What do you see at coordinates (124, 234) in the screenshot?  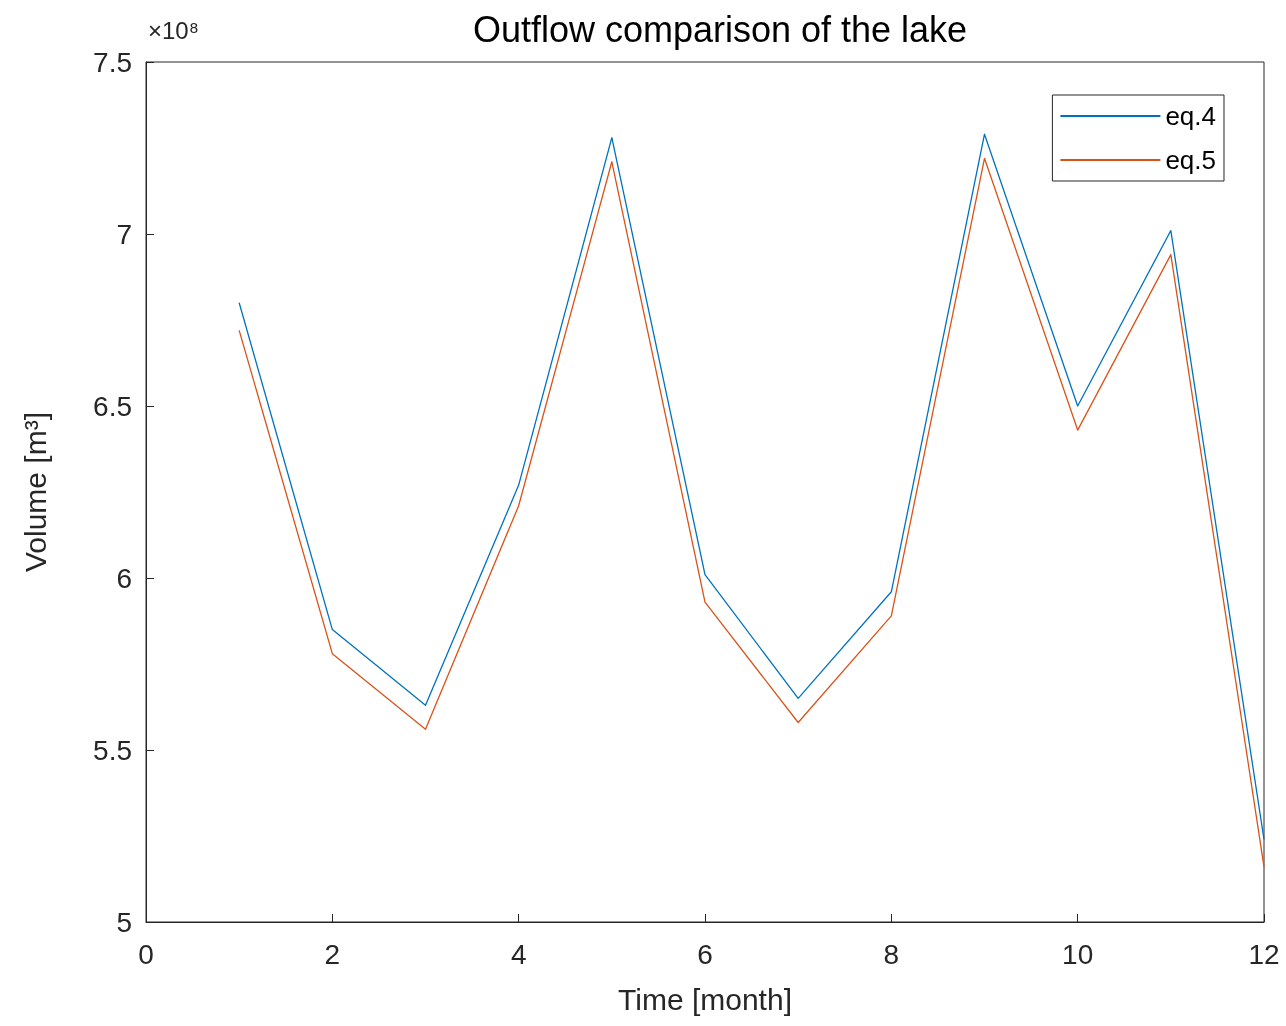 I see `y-tick-label: 7` at bounding box center [124, 234].